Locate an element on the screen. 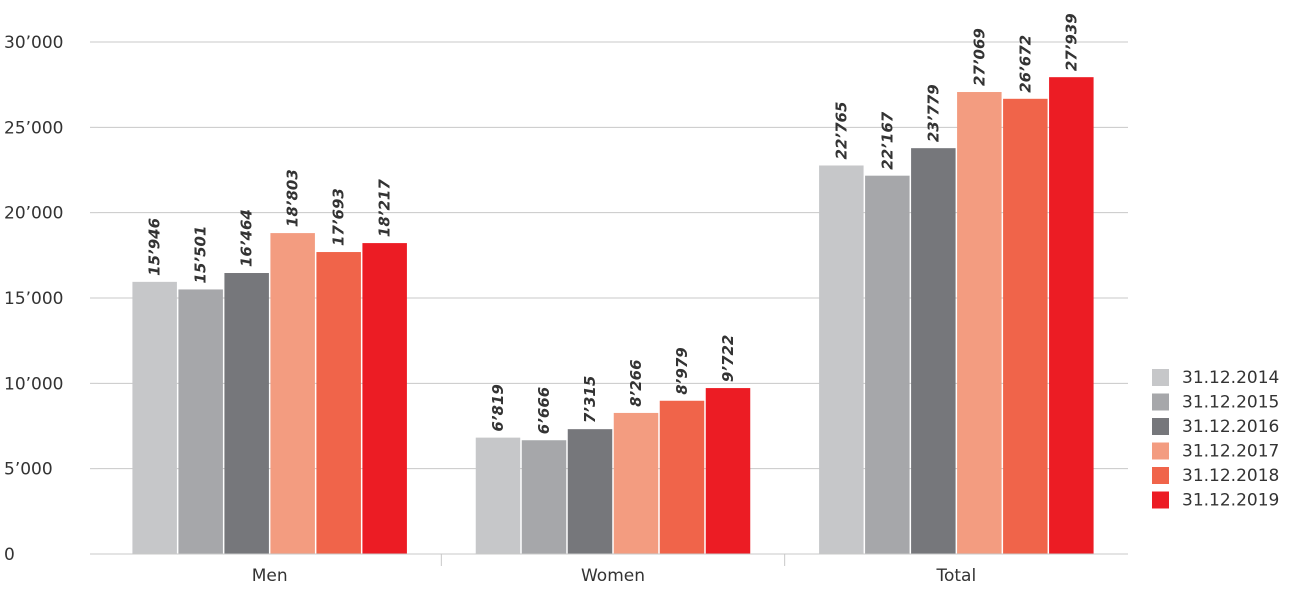  data-label: 18’803 is located at coordinates (293, 198).